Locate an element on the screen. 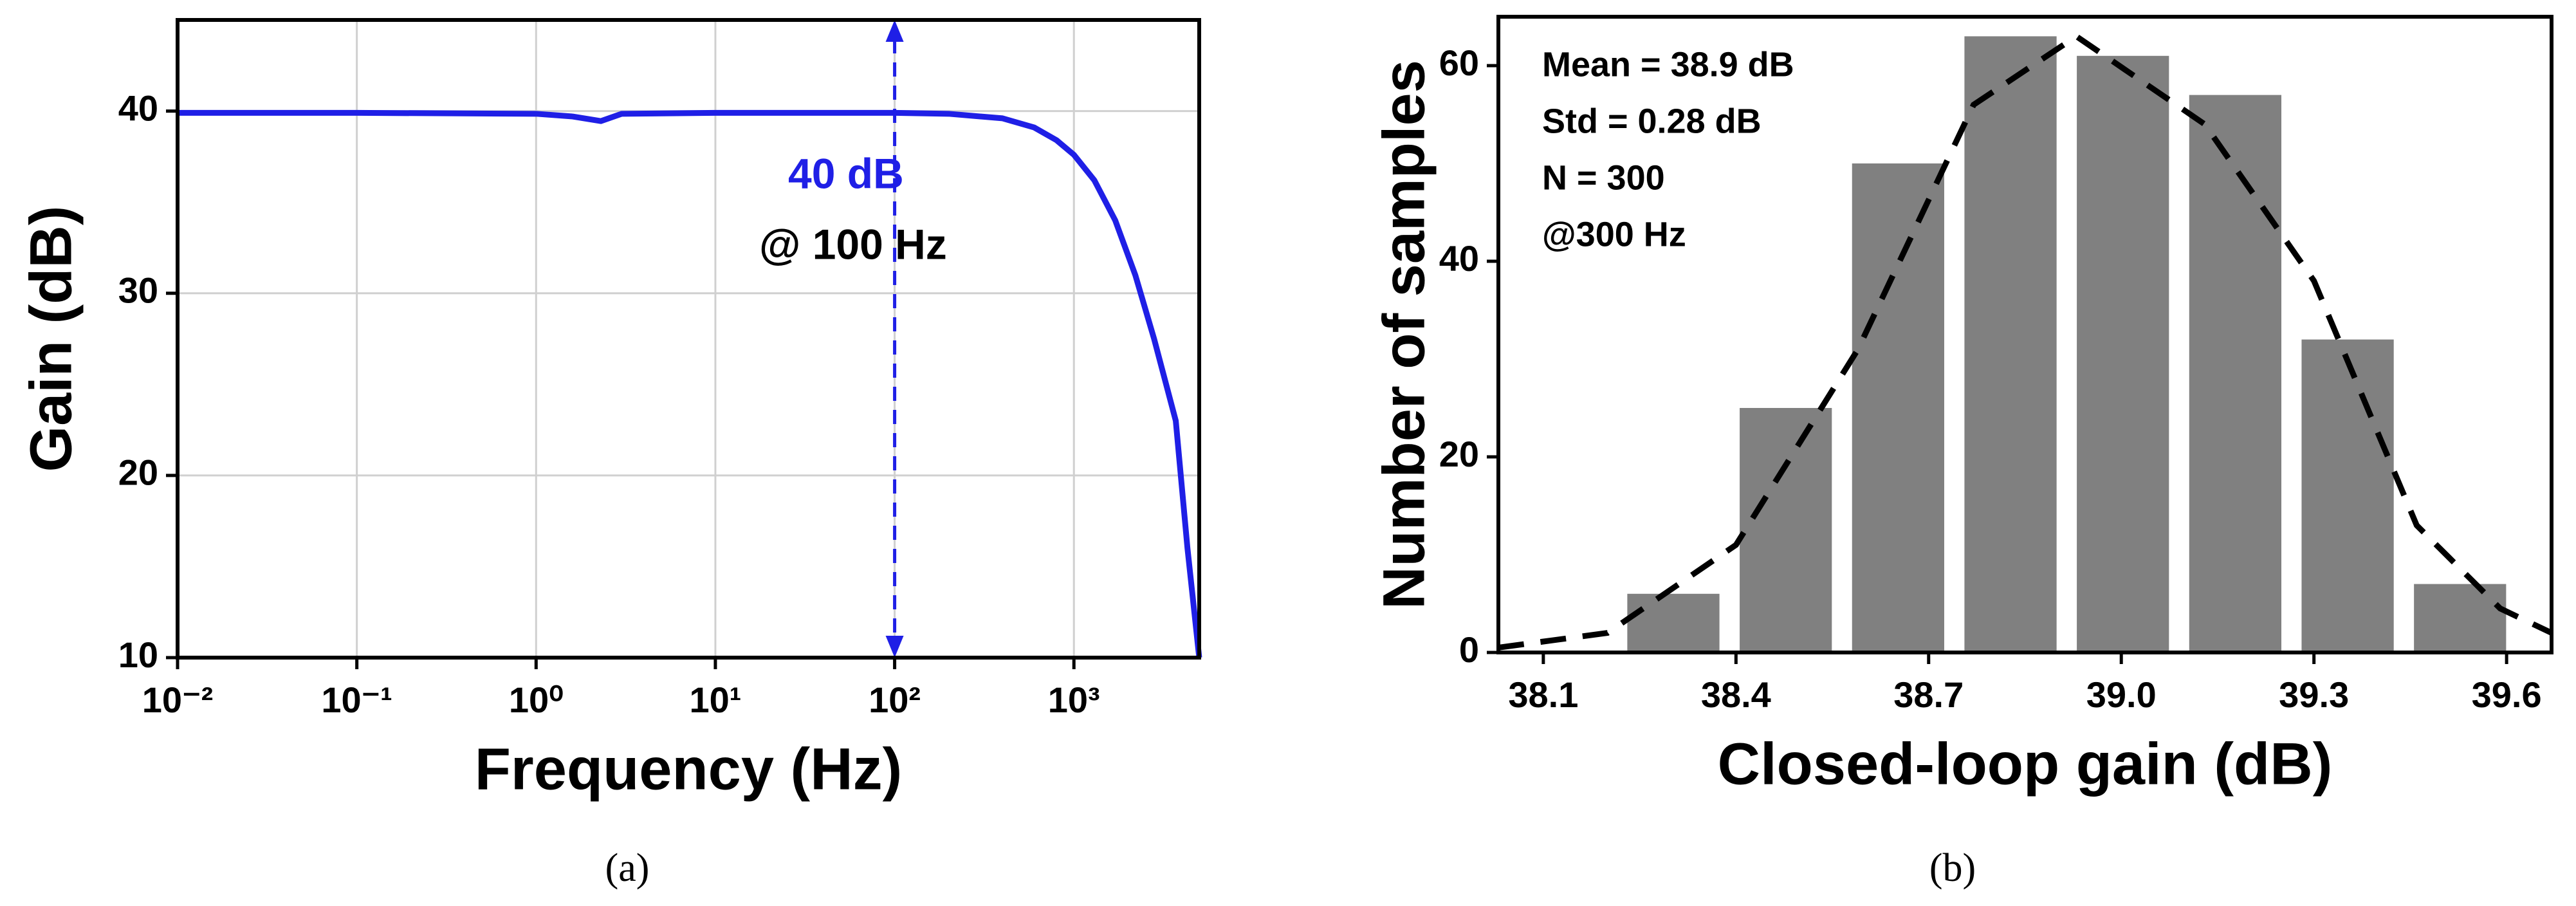 This screenshot has width=2576, height=906. x-tick-label: 10⁻¹ is located at coordinates (356, 700).